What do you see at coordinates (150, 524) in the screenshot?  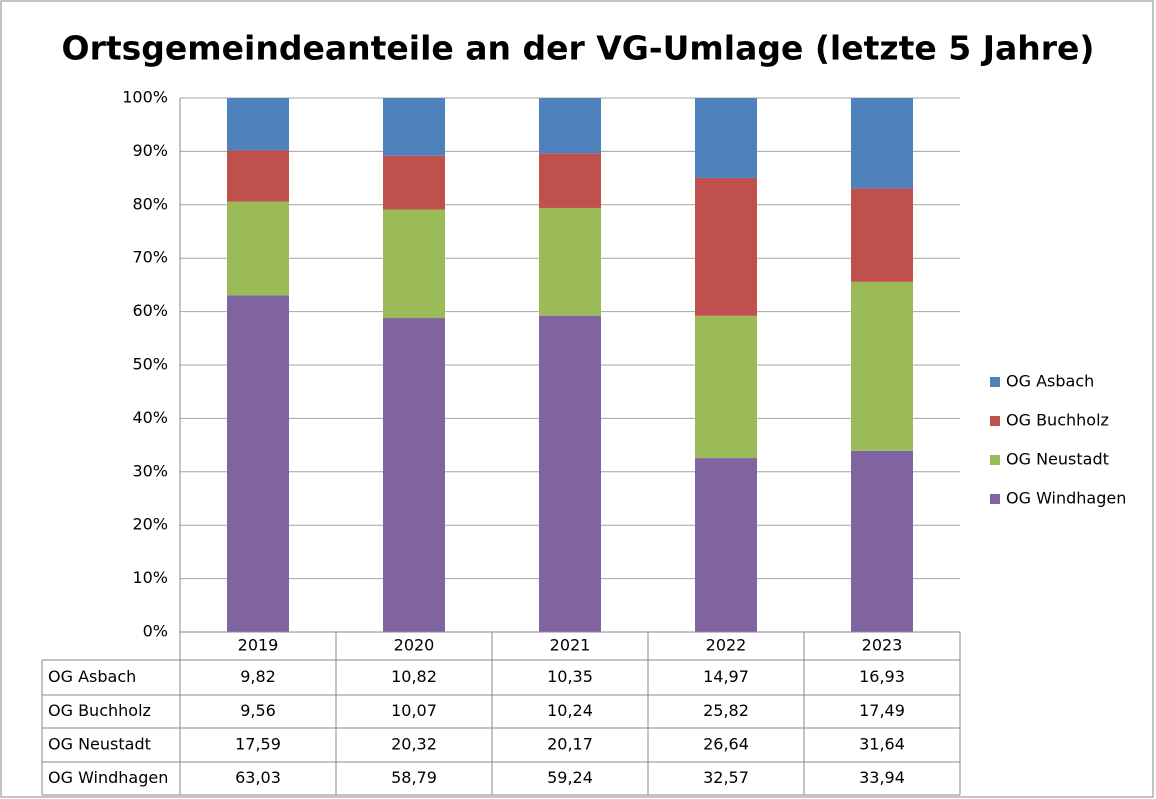 I see `y-tick-label: 20%` at bounding box center [150, 524].